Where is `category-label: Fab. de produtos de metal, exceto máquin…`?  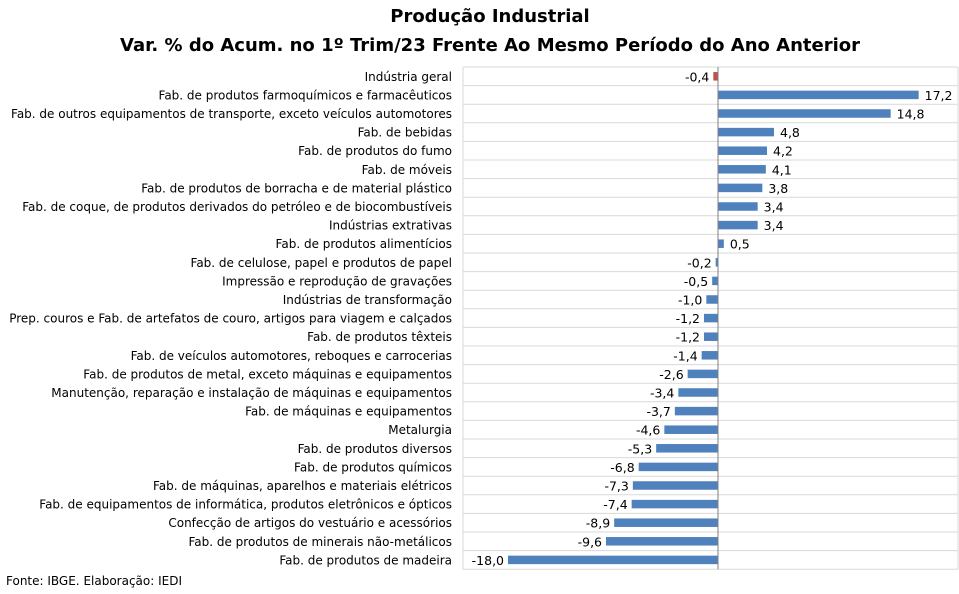 category-label: Fab. de produtos de metal, exceto máquin… is located at coordinates (267, 374).